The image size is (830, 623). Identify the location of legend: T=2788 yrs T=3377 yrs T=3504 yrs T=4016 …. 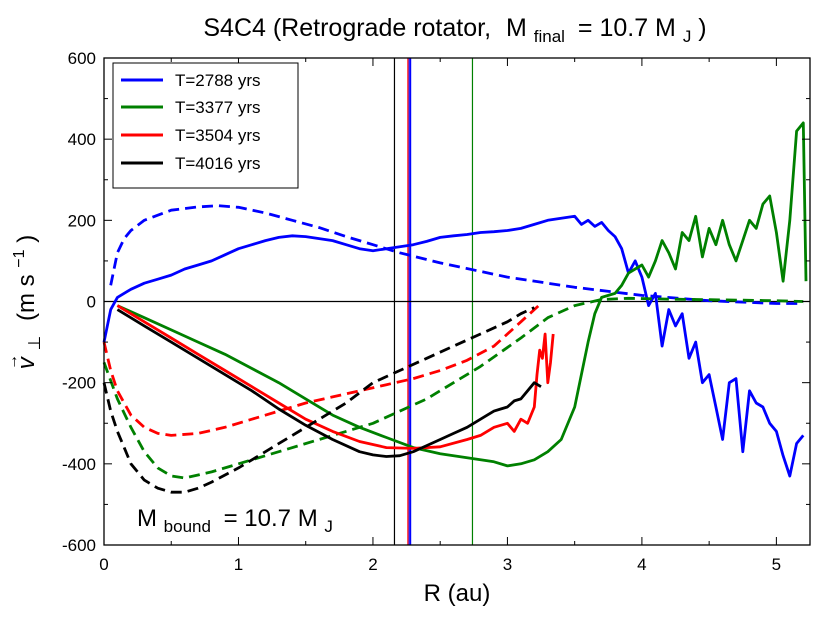
(205, 125).